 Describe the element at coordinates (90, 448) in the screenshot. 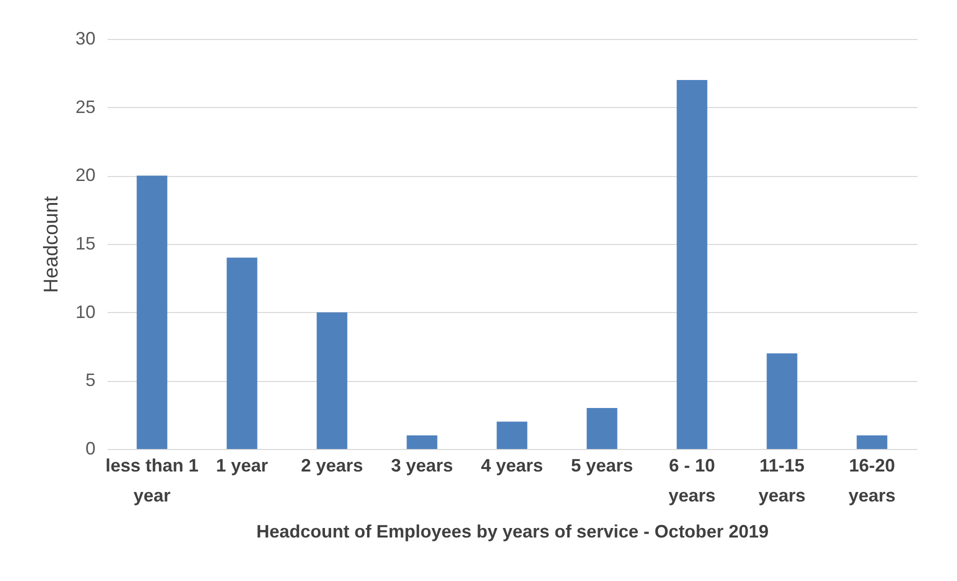

I see `y-tick-label: 0` at that location.